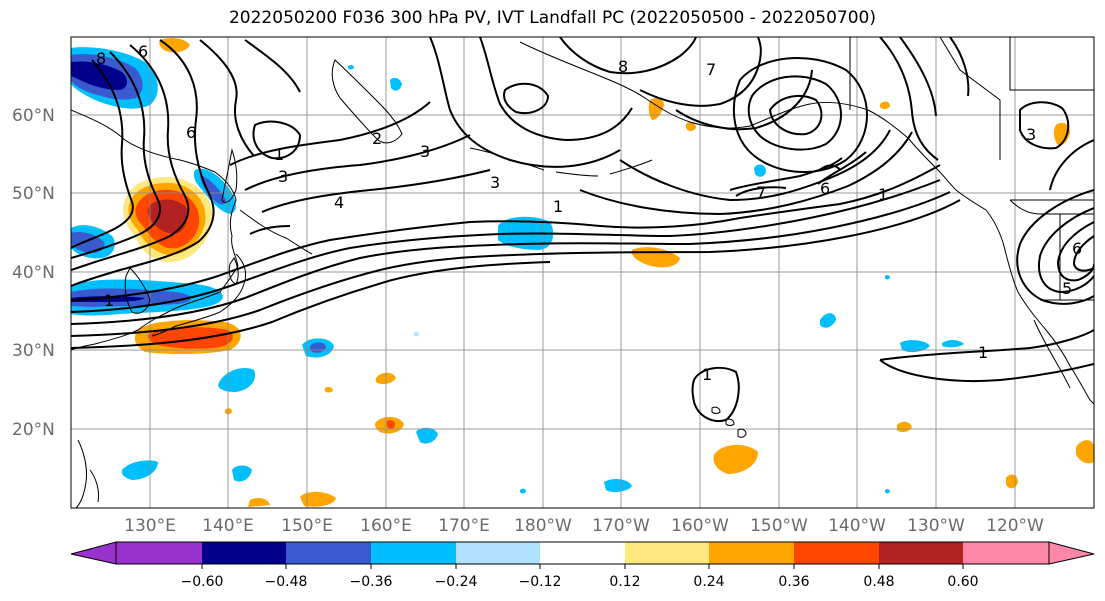 The width and height of the screenshot is (1105, 601). What do you see at coordinates (878, 582) in the screenshot?
I see `colorbar-tick-label: 0.48` at bounding box center [878, 582].